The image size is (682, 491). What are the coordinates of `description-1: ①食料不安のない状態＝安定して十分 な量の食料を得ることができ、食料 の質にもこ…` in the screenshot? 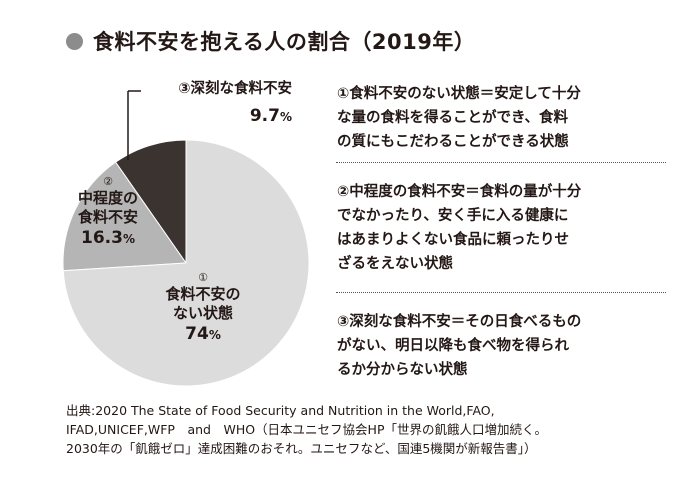 It's located at (459, 118).